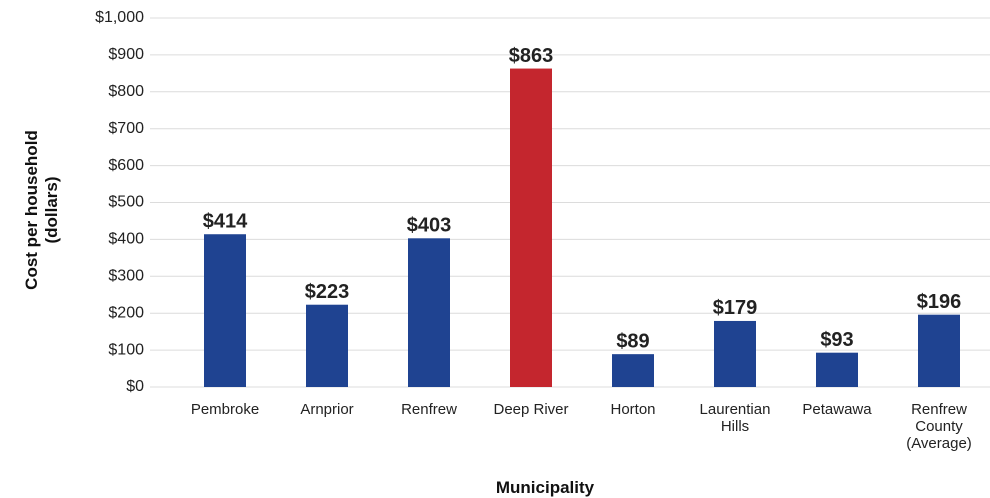  Describe the element at coordinates (126, 239) in the screenshot. I see `y-tick-label: $400` at that location.